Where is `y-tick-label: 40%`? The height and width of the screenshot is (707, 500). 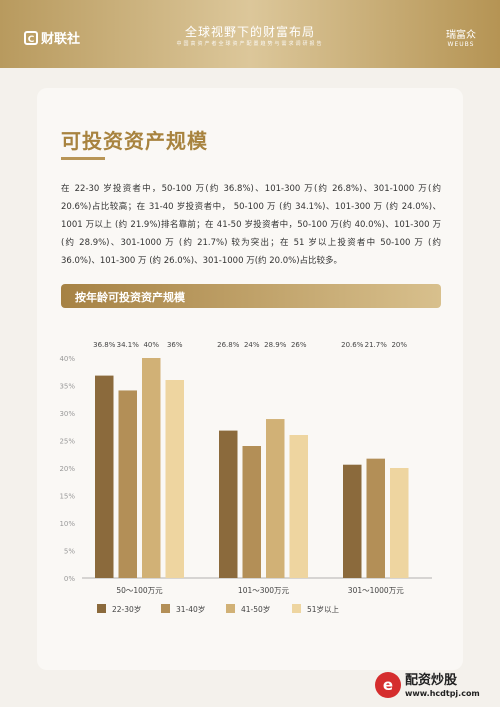 y-tick-label: 40% is located at coordinates (67, 359).